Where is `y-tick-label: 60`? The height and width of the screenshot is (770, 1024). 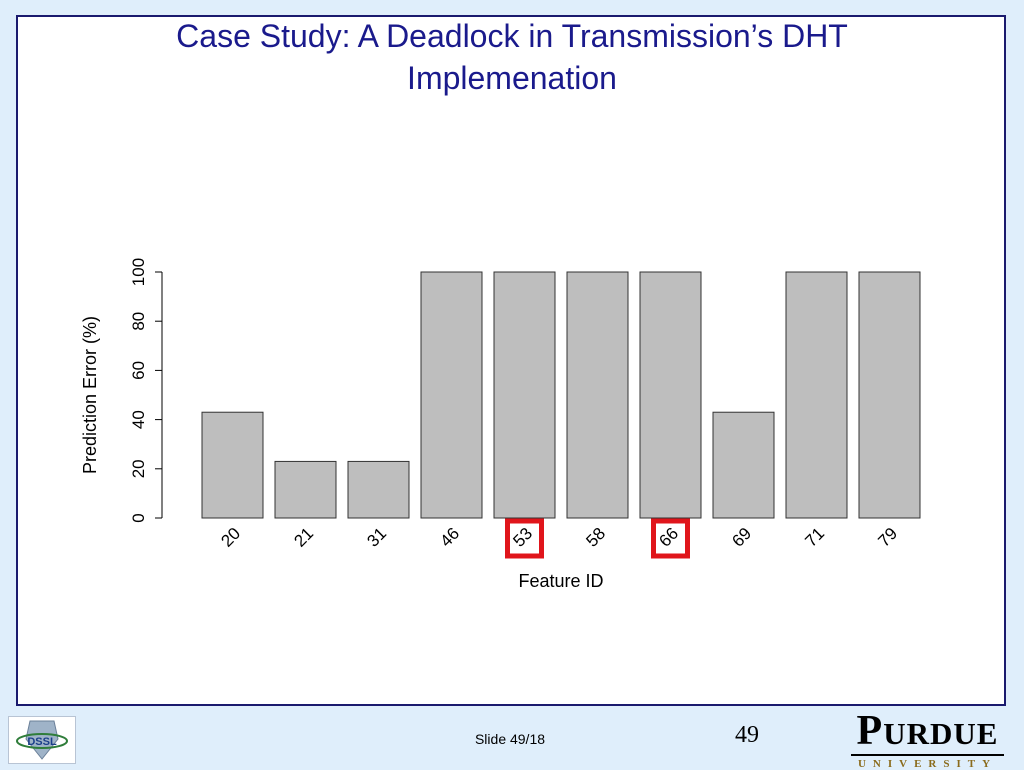 y-tick-label: 60 is located at coordinates (138, 370).